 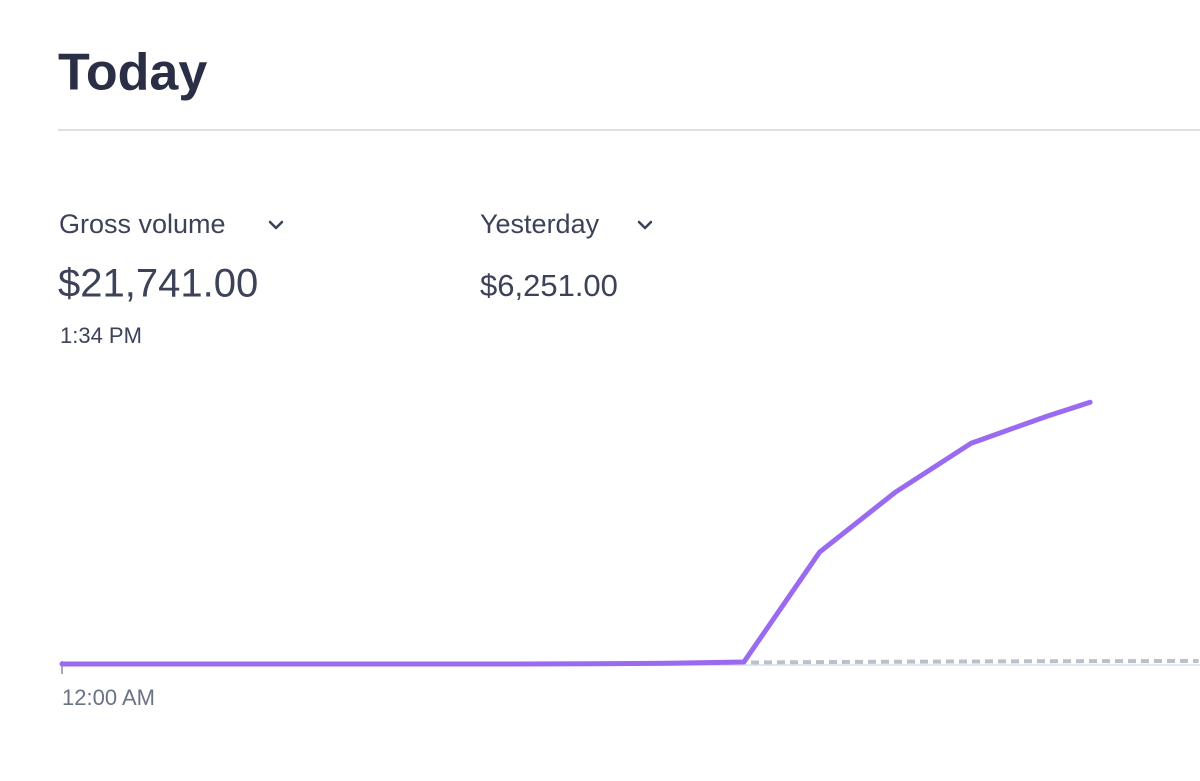 What do you see at coordinates (540, 224) in the screenshot?
I see `compare-label: Yesterday` at bounding box center [540, 224].